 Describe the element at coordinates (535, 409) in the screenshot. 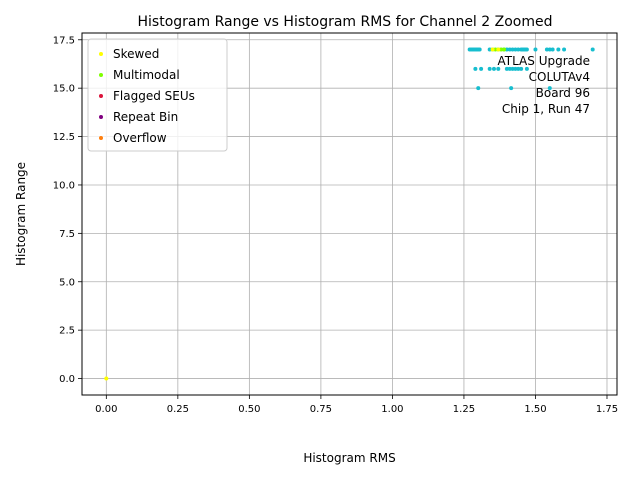

I see `x-tick-label: 1.50` at that location.